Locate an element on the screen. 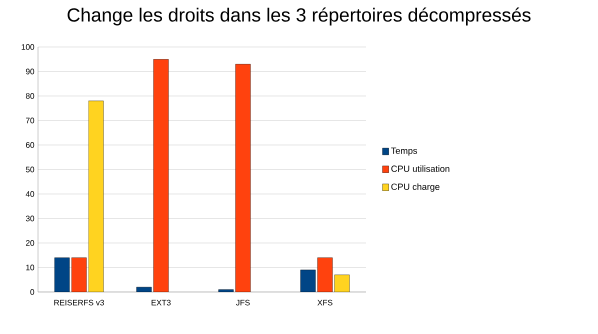 The image size is (598, 334). y-tick-label: 0 is located at coordinates (32, 292).